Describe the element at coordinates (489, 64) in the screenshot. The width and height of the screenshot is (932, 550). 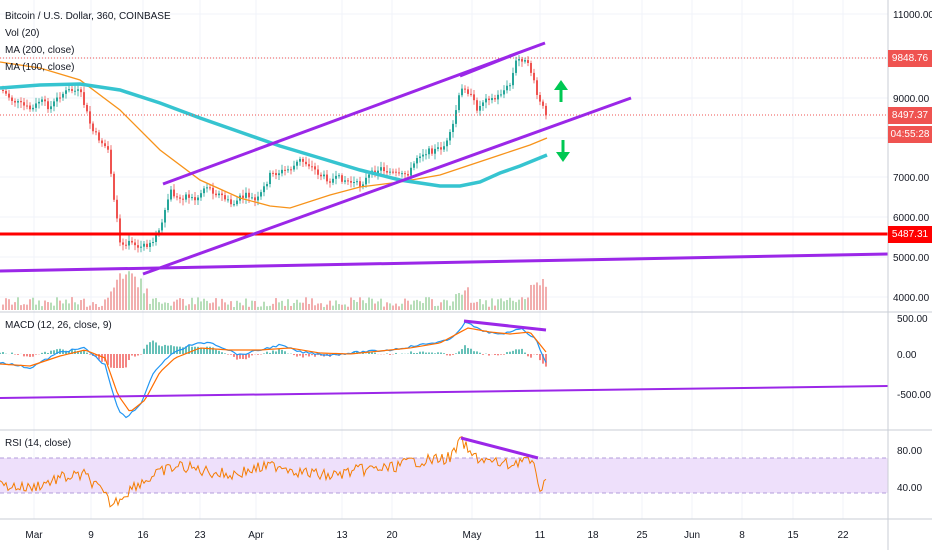
I see `price-divergence-line` at that location.